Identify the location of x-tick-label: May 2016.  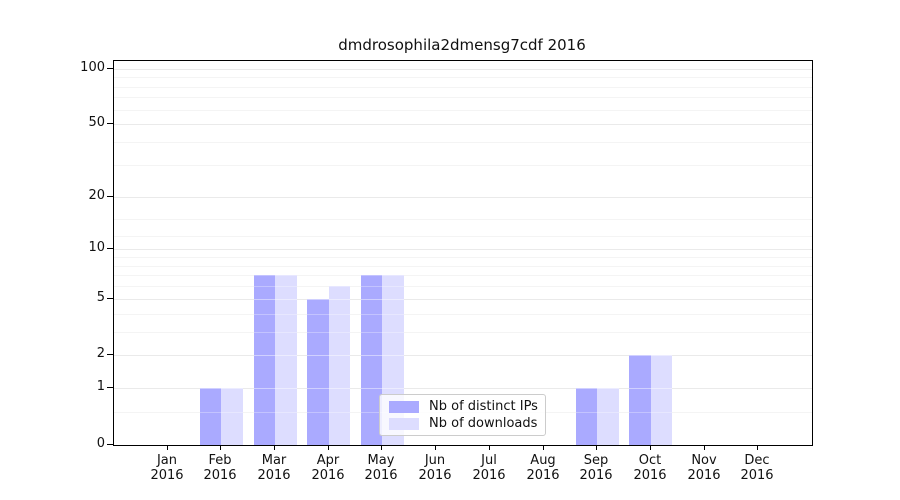
(381, 468).